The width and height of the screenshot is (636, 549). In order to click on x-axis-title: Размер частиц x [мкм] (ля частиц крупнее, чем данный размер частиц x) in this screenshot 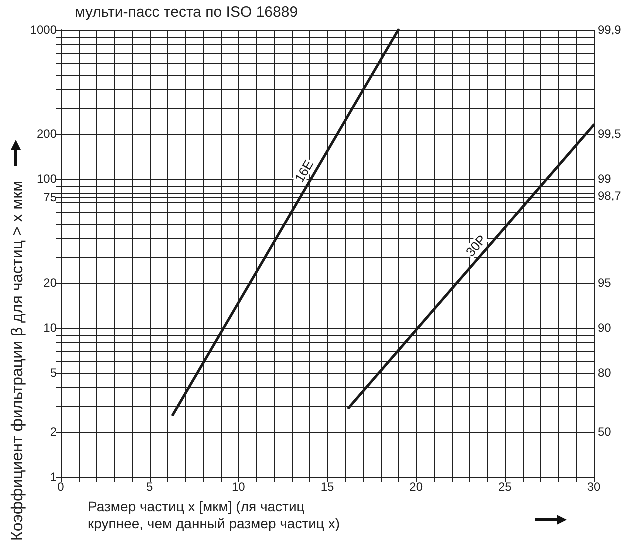, I will do `click(214, 515)`.